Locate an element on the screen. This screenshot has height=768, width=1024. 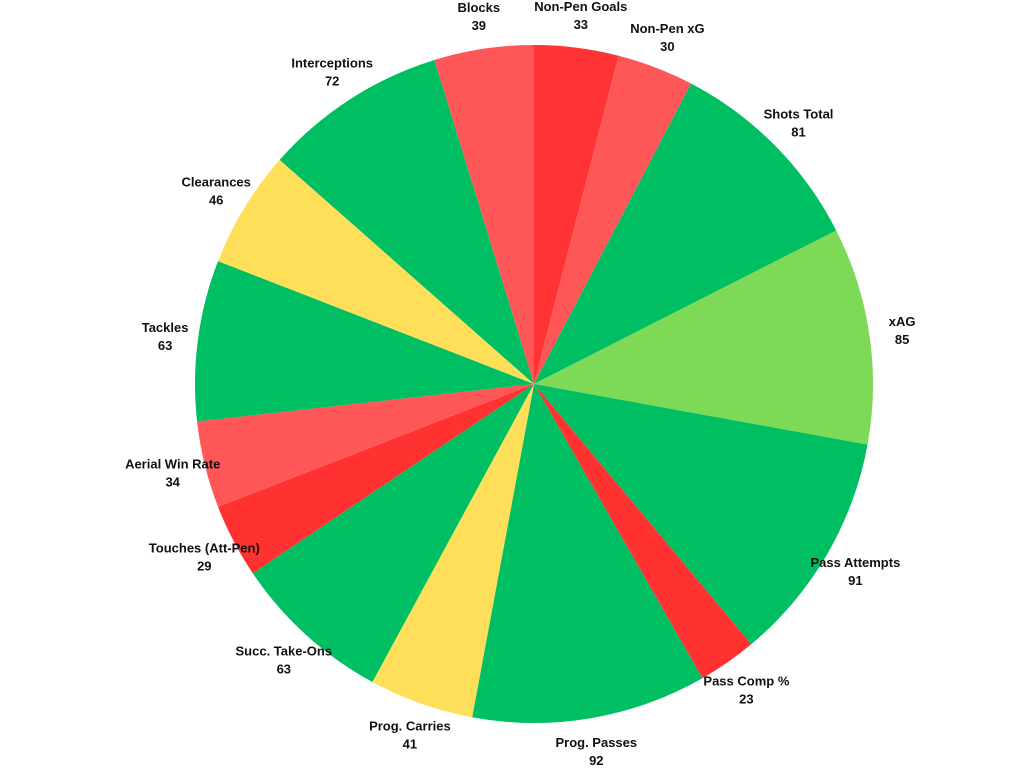
slice-value-prog-passes: 92 is located at coordinates (596, 760).